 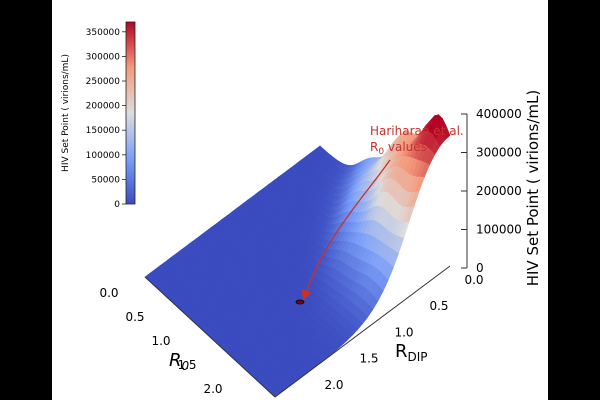 I want to click on z-tick-label: 400000, so click(x=499, y=114).